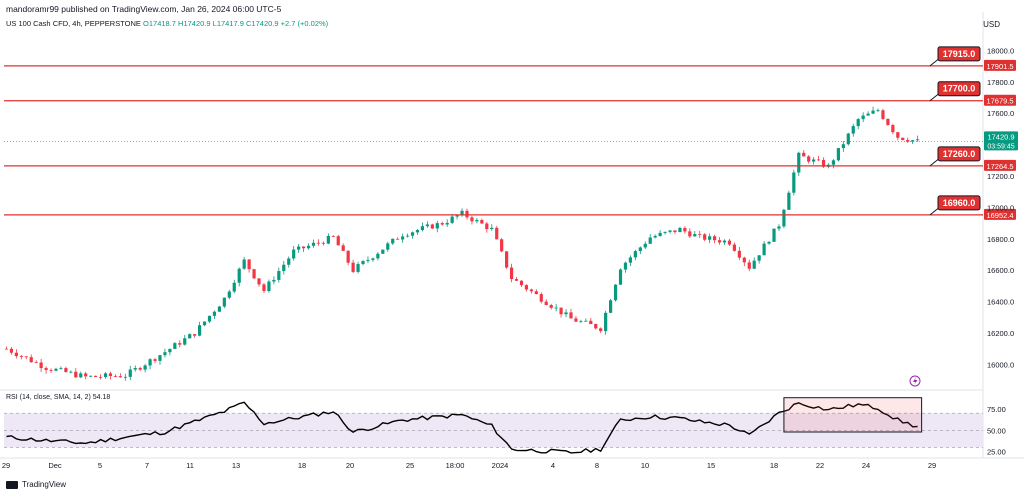 The height and width of the screenshot is (493, 1024). I want to click on price-tick: 17000.0, so click(1000, 207).